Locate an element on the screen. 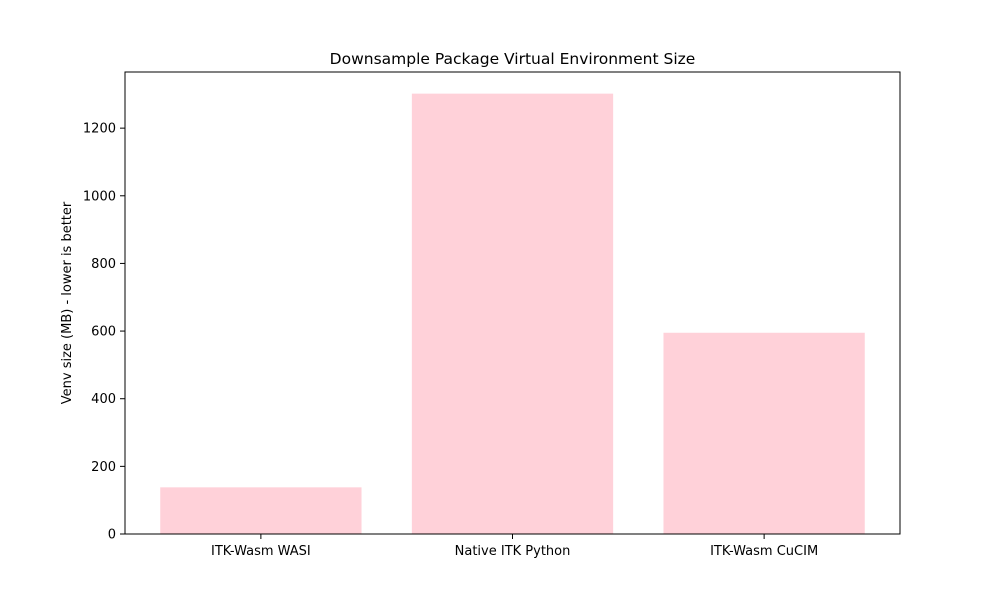 Image resolution: width=1000 pixels, height=600 pixels. y-axis-label: Venv size (MB) - lower is better is located at coordinates (67, 302).